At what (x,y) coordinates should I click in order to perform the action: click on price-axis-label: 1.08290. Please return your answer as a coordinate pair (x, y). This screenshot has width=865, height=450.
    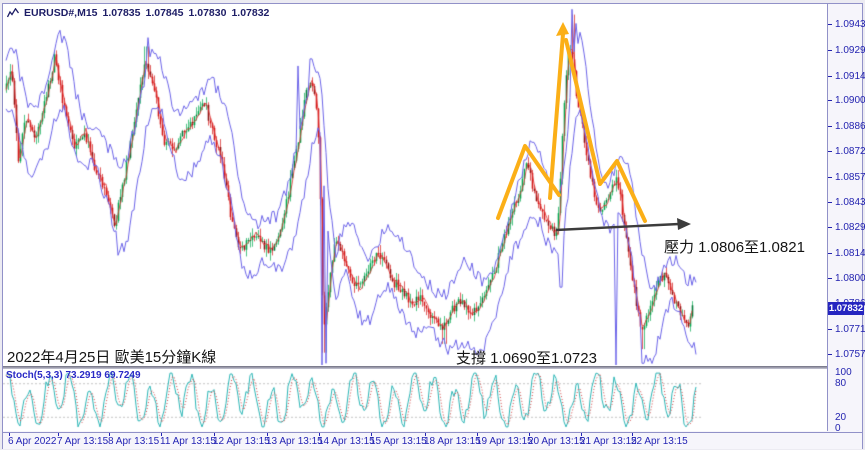
    Looking at the image, I should click on (850, 227).